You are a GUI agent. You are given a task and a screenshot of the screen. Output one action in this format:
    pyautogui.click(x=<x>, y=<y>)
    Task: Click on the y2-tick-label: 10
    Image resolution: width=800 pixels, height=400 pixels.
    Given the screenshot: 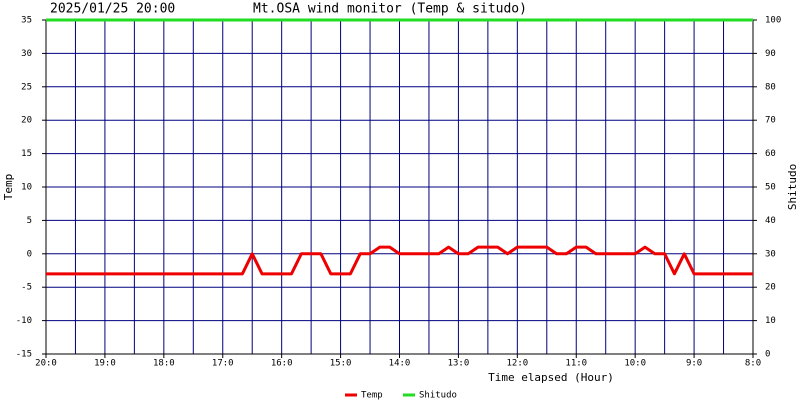 What is the action you would take?
    pyautogui.click(x=770, y=321)
    